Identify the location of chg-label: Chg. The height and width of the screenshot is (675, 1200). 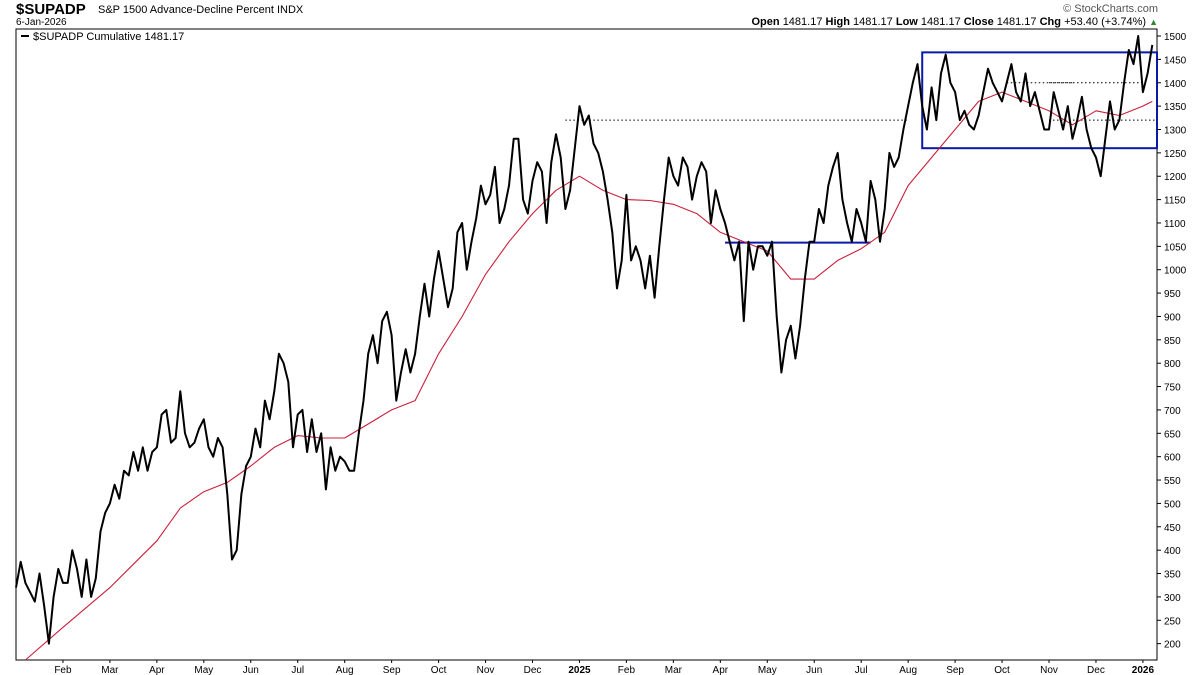
(1050, 22).